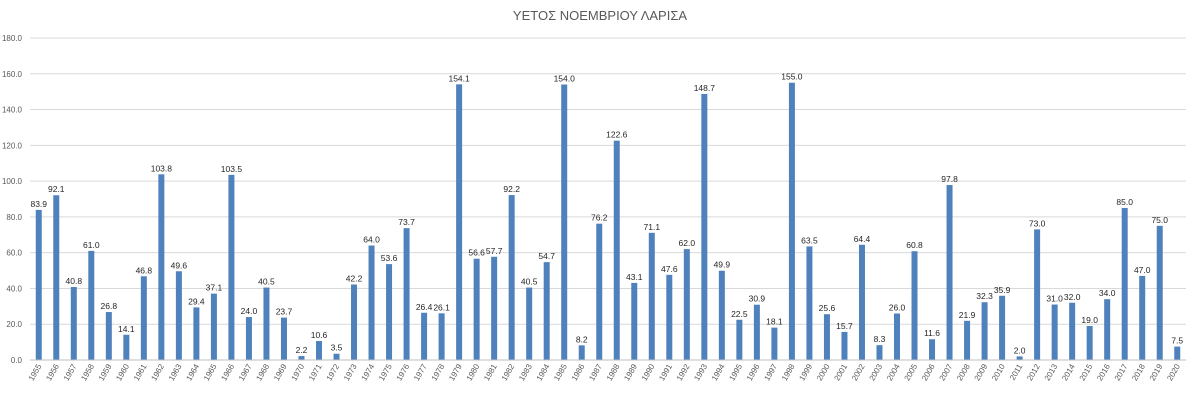  Describe the element at coordinates (739, 314) in the screenshot. I see `data-label: 22.5` at that location.